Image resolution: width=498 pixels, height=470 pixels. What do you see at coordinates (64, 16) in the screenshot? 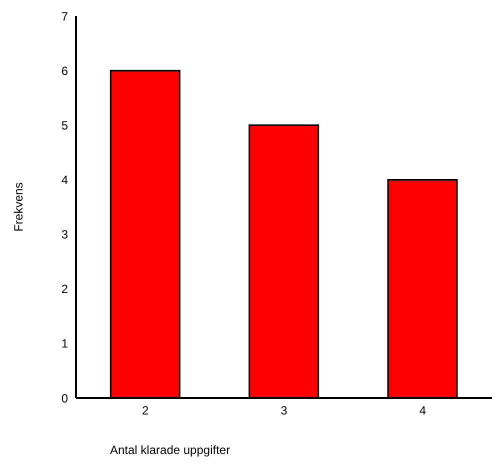
I see `y-tick-label: 7` at bounding box center [64, 16].